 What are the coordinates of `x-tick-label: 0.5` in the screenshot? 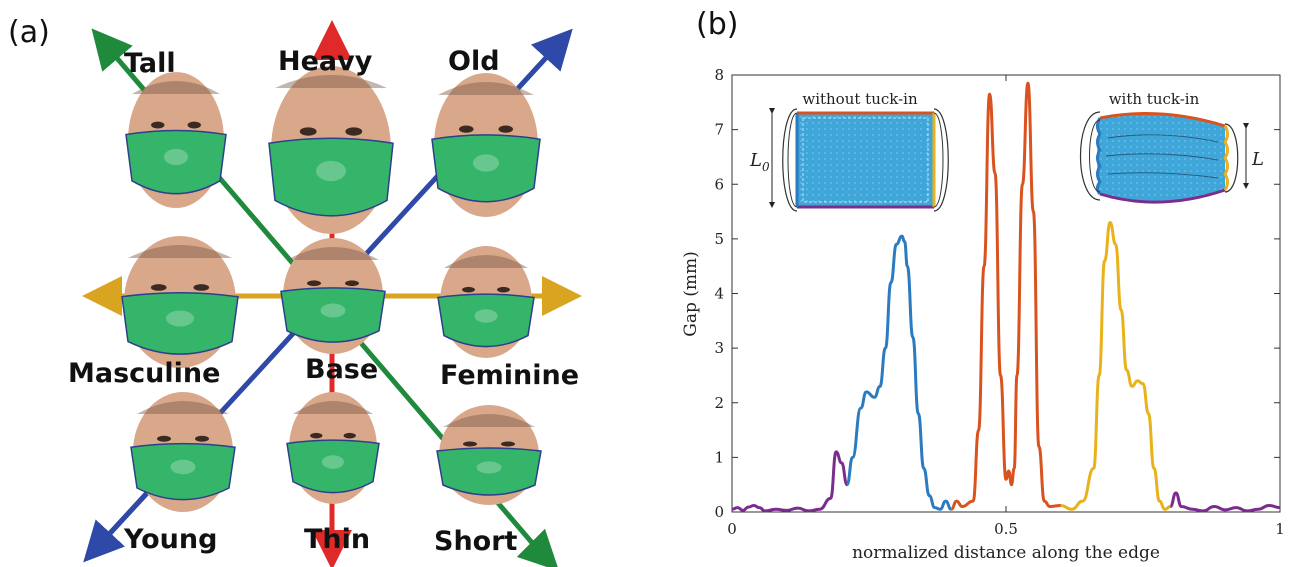 It's located at (1006, 529).